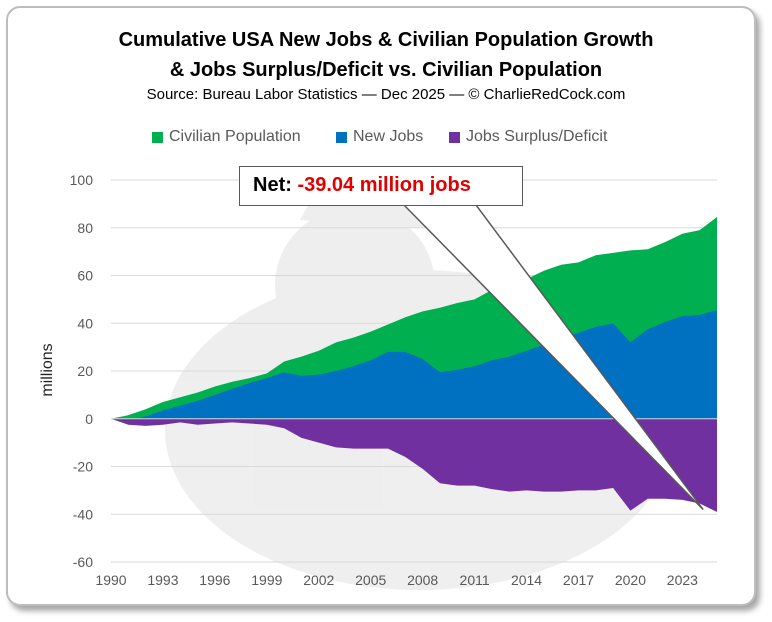  What do you see at coordinates (83, 562) in the screenshot?
I see `y-tick-label: -60` at bounding box center [83, 562].